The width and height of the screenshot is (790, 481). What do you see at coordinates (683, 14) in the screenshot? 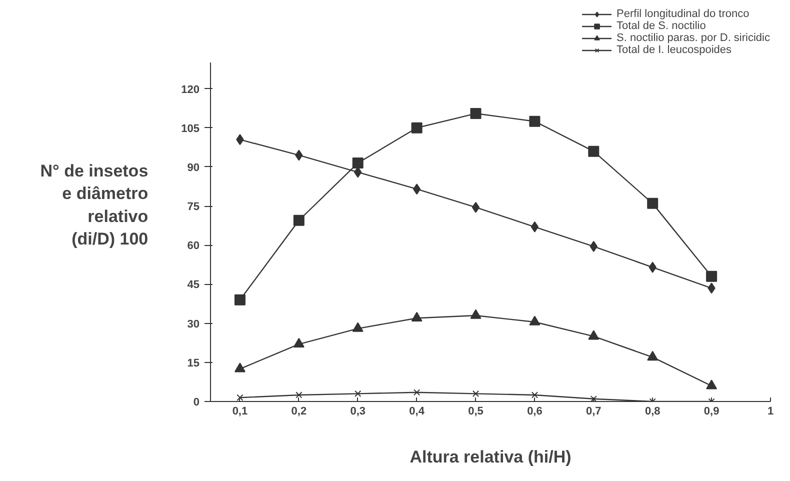
I see `legend-label: Perfil longitudinal do tronco` at bounding box center [683, 14].